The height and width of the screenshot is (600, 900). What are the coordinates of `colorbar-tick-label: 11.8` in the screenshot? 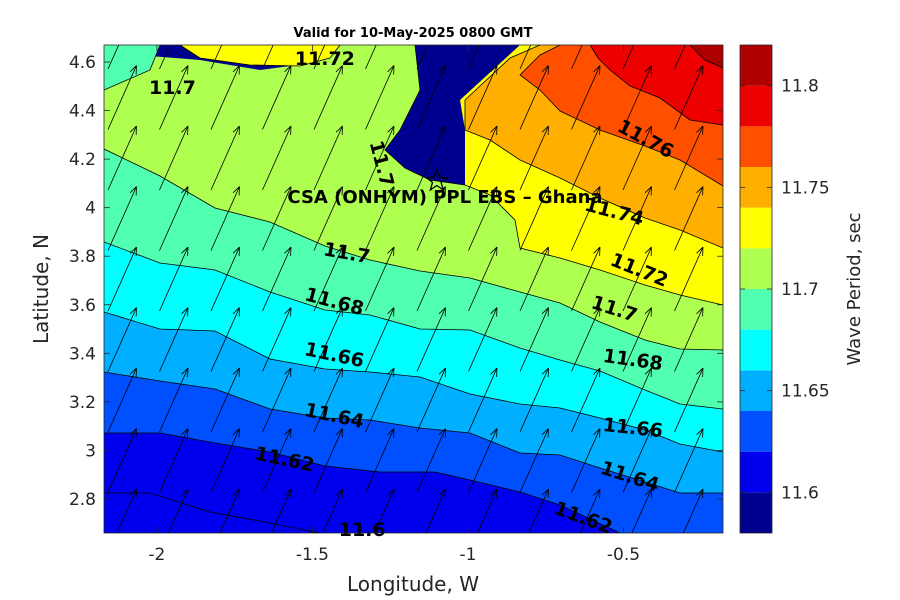 It's located at (800, 87).